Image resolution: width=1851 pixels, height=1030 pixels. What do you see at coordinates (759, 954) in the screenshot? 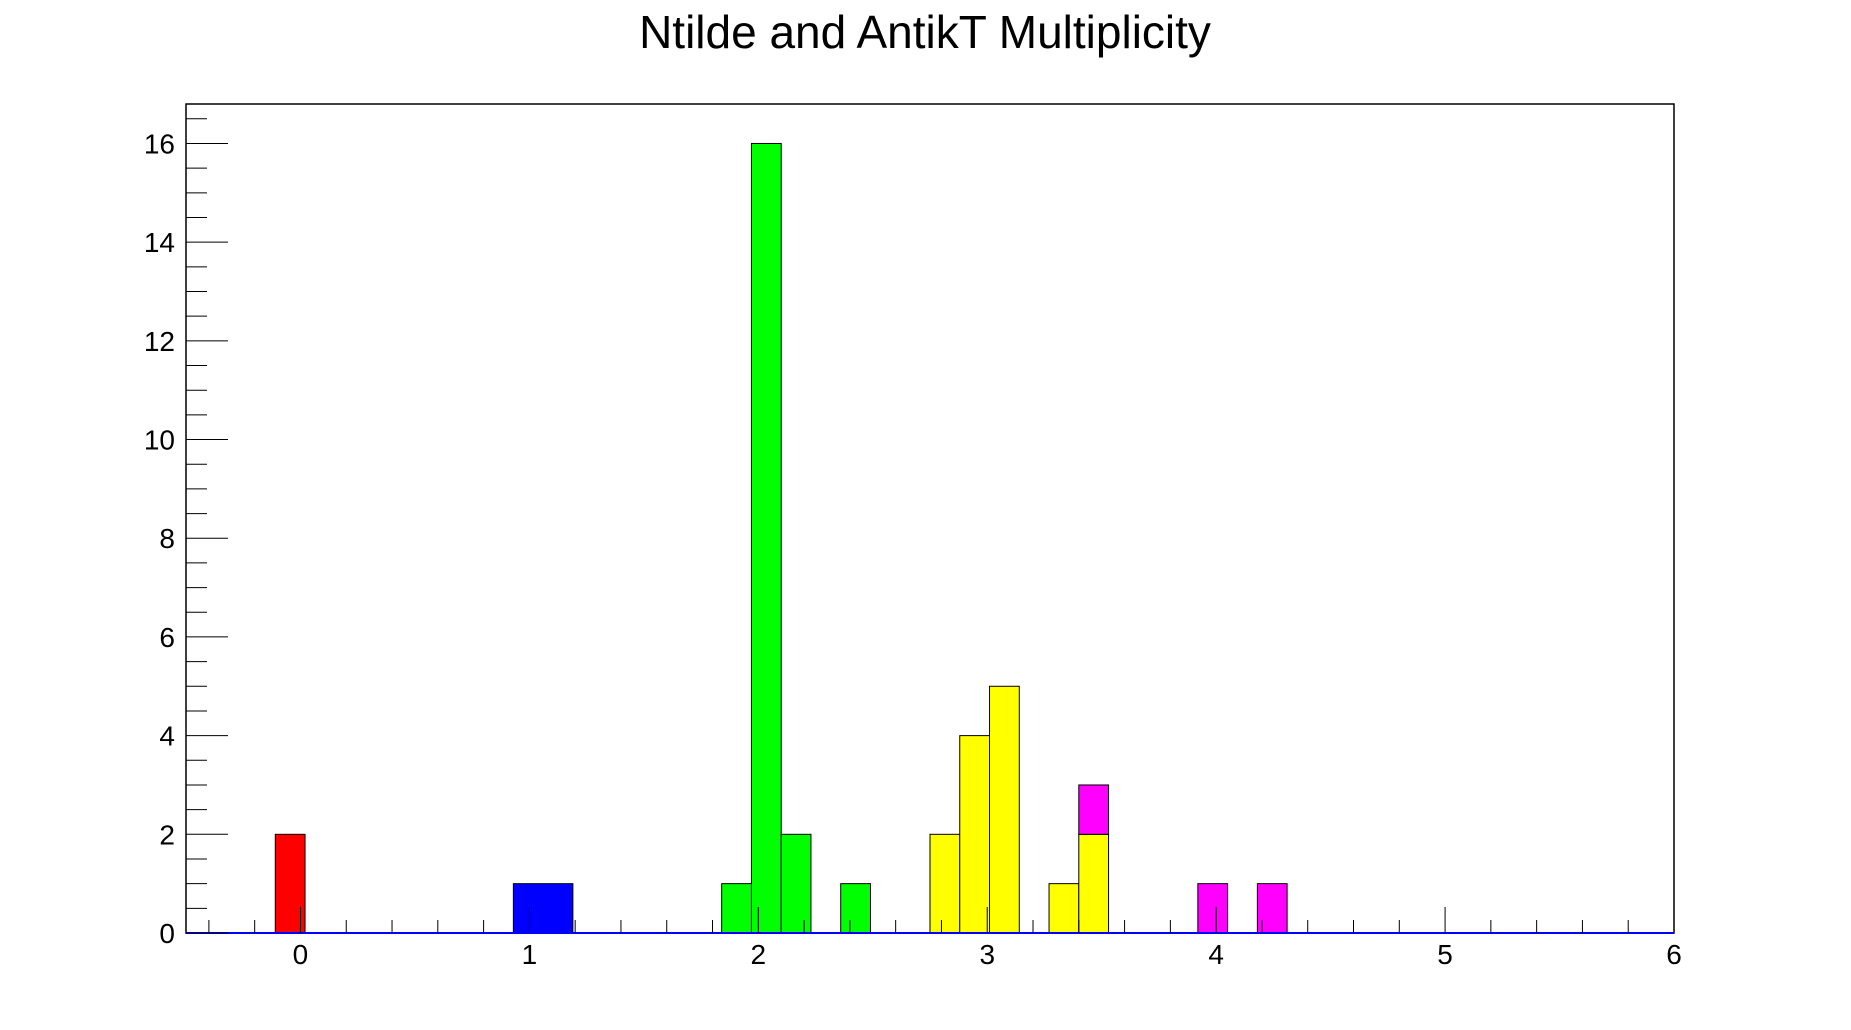
I see `x-tick-label: 2` at bounding box center [759, 954].